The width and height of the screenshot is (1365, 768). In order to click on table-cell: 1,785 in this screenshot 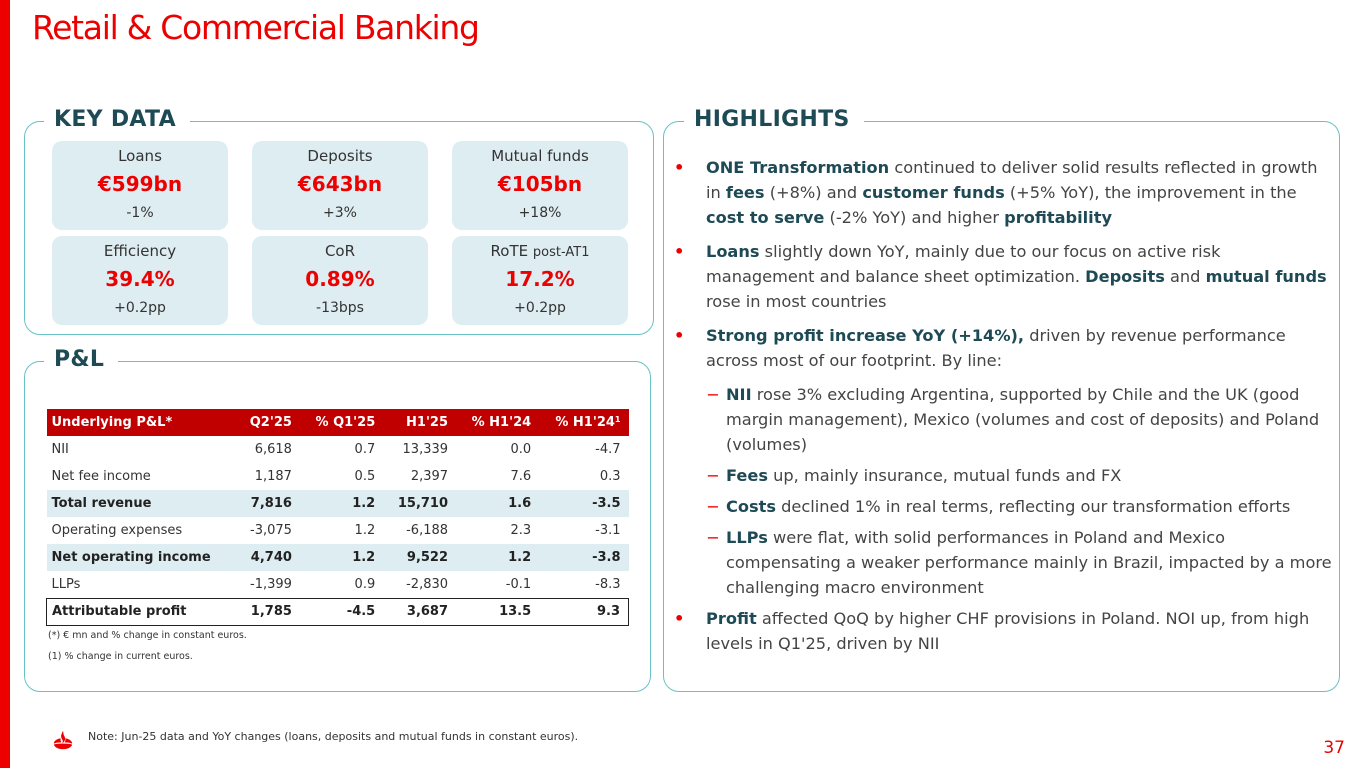, I will do `click(267, 611)`.